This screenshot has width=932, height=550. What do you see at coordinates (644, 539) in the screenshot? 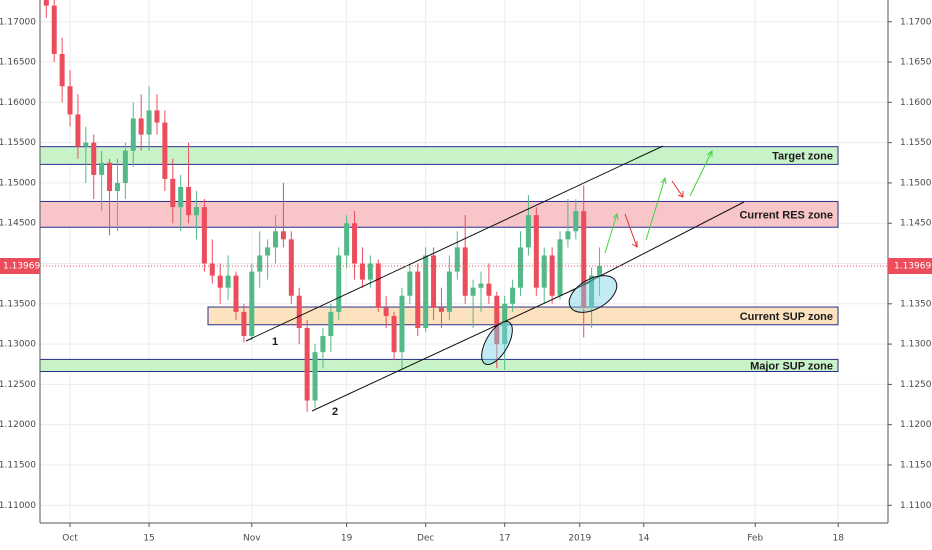
I see `x-tick-label: 14` at bounding box center [644, 539].